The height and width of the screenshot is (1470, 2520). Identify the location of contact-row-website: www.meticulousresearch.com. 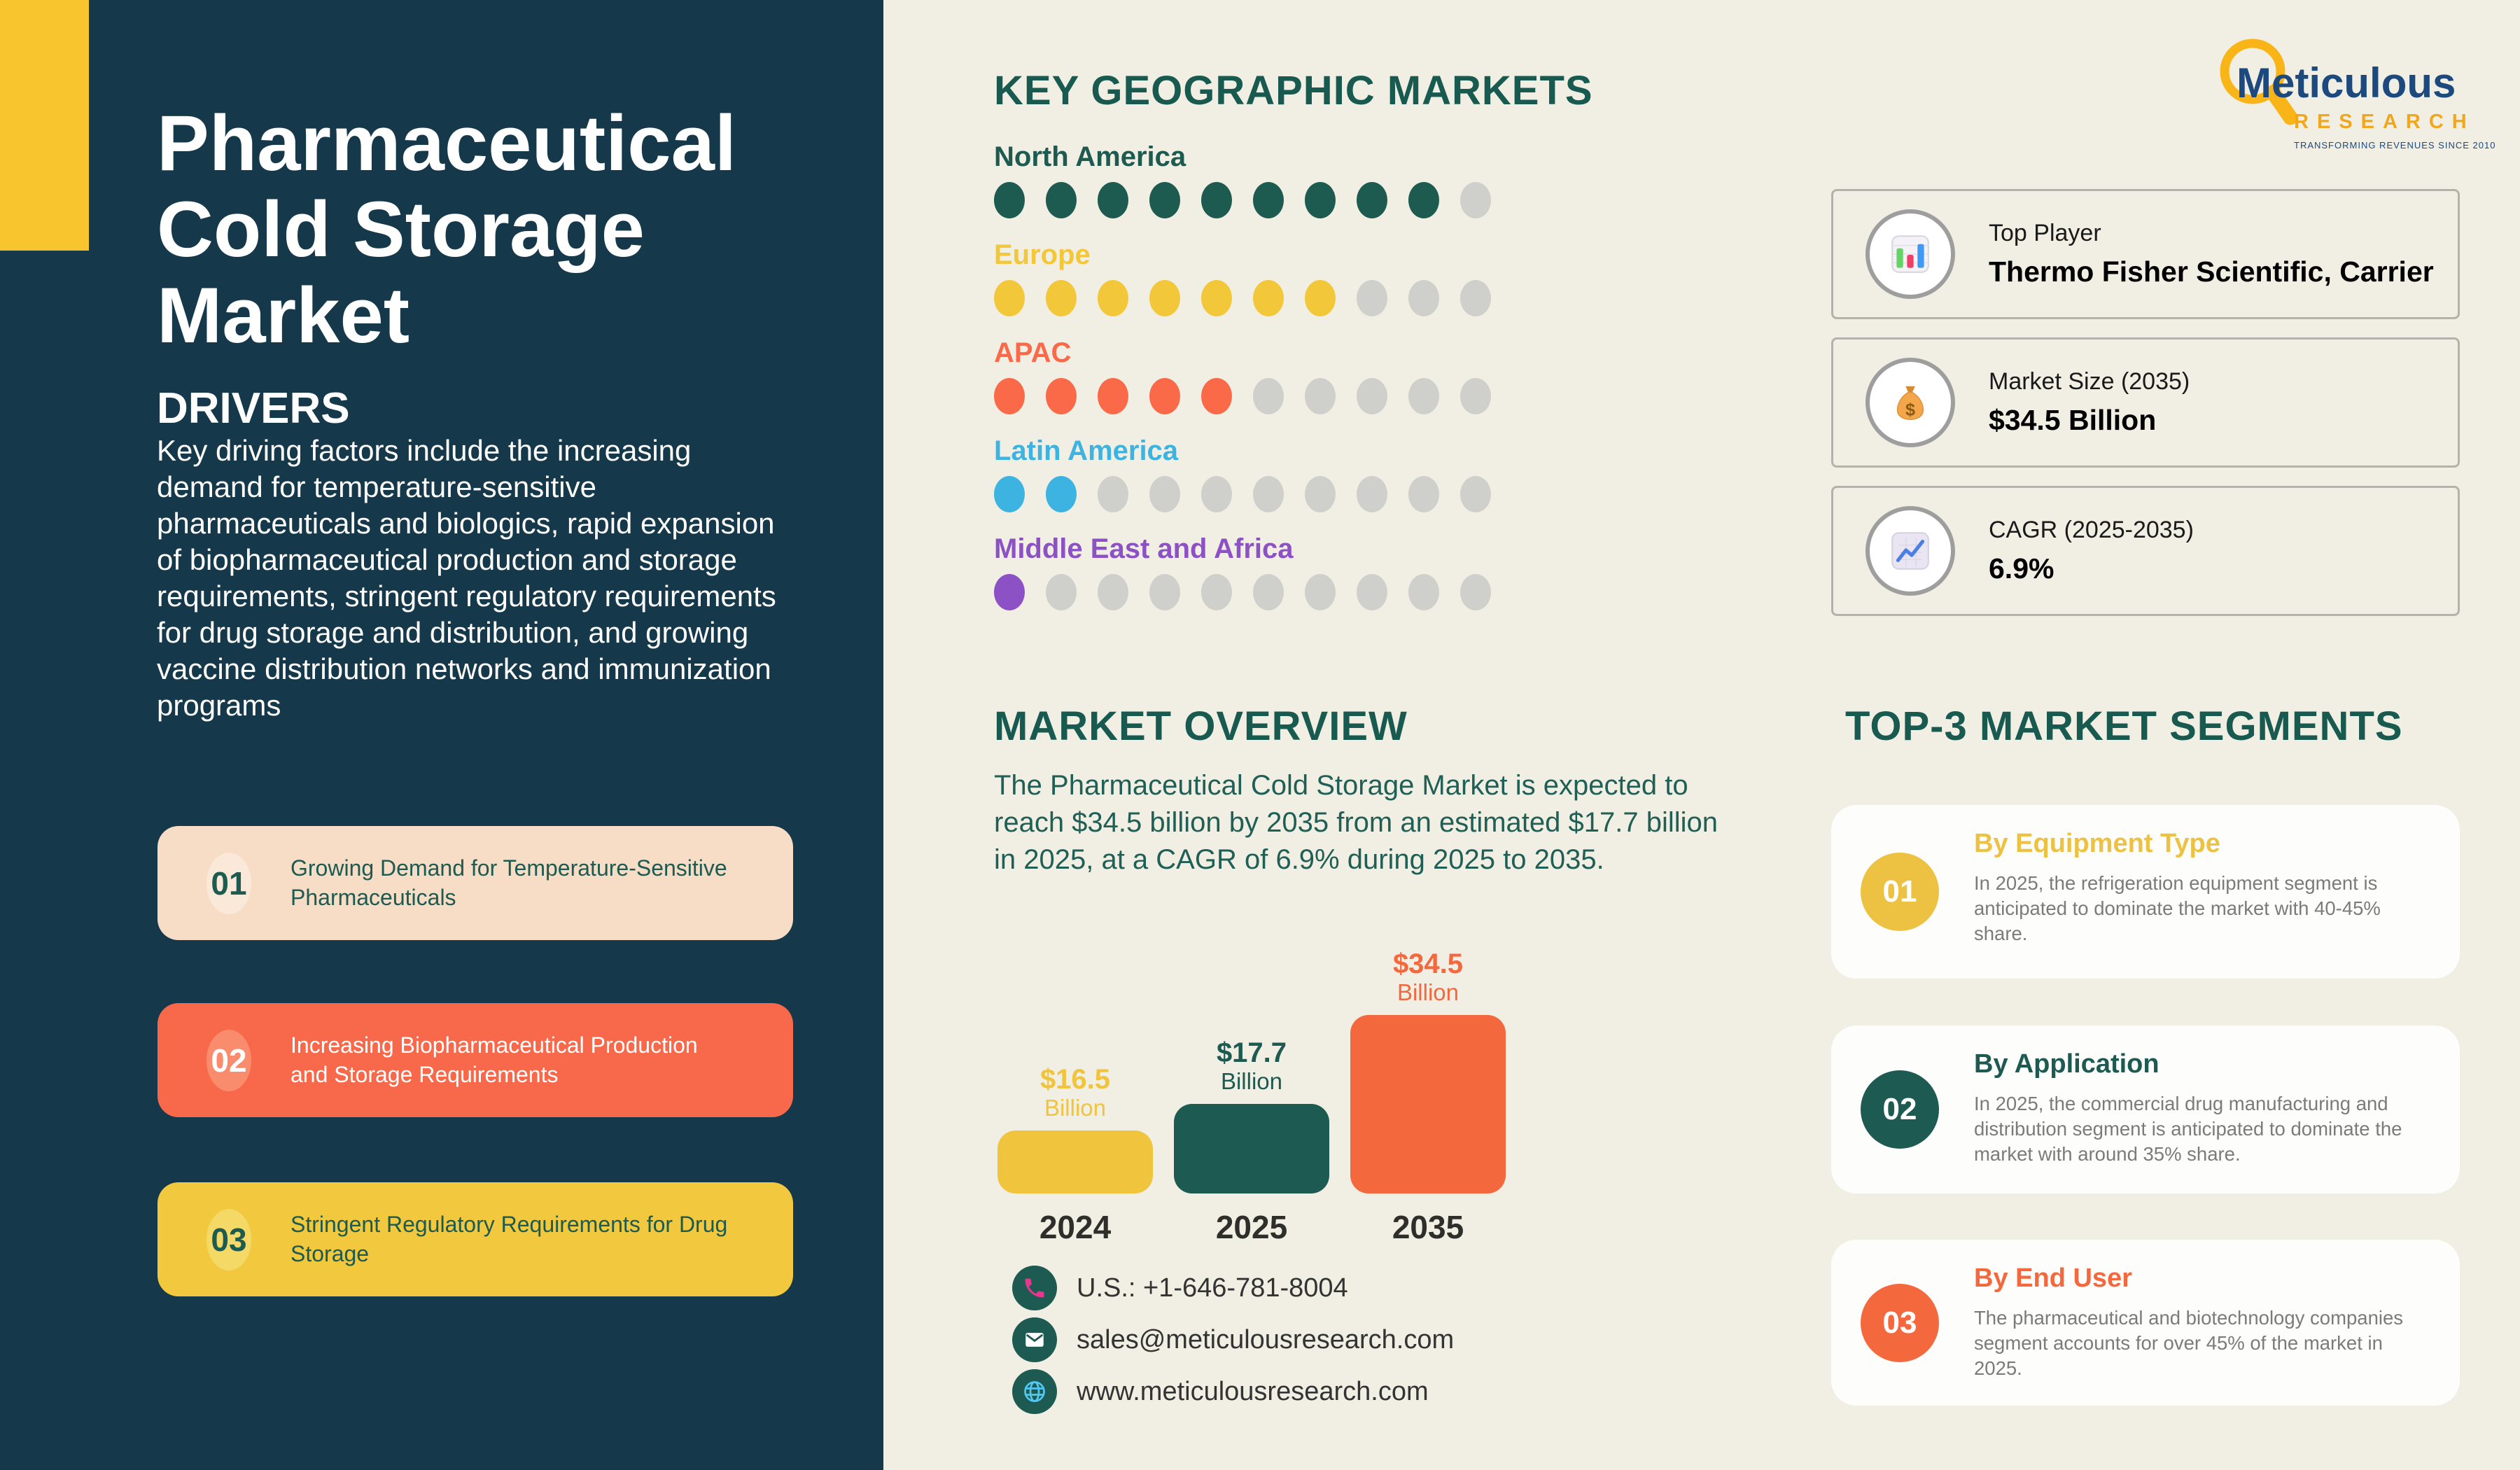
(1233, 1391).